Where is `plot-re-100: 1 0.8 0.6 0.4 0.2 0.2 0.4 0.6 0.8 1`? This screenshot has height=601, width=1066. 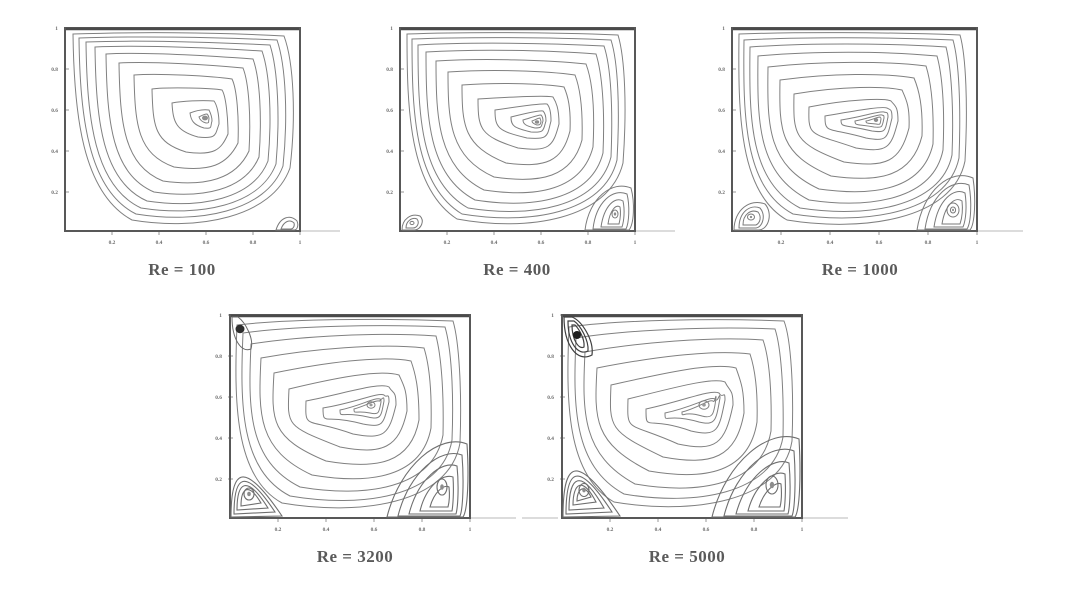
plot-re-100: 1 0.8 0.6 0.4 0.2 0.2 0.4 0.6 0.8 1 is located at coordinates (195, 136).